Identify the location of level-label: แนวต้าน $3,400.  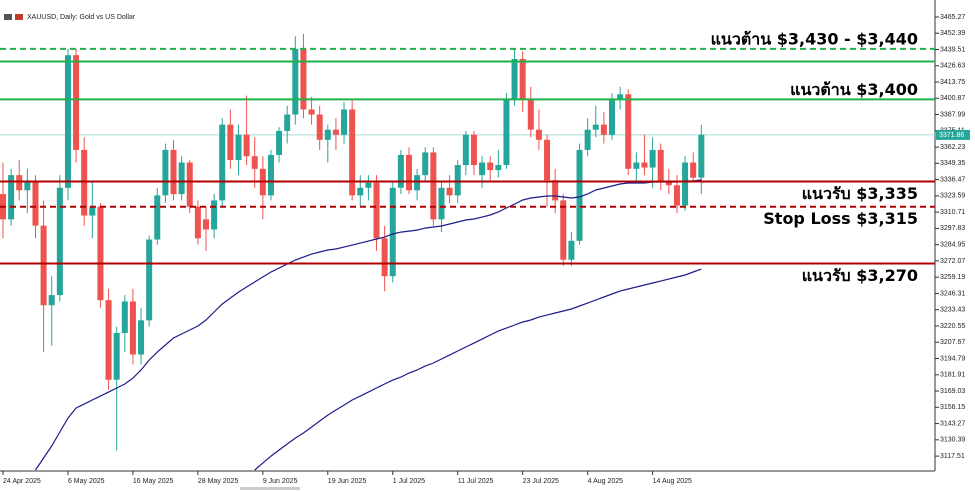
(854, 89).